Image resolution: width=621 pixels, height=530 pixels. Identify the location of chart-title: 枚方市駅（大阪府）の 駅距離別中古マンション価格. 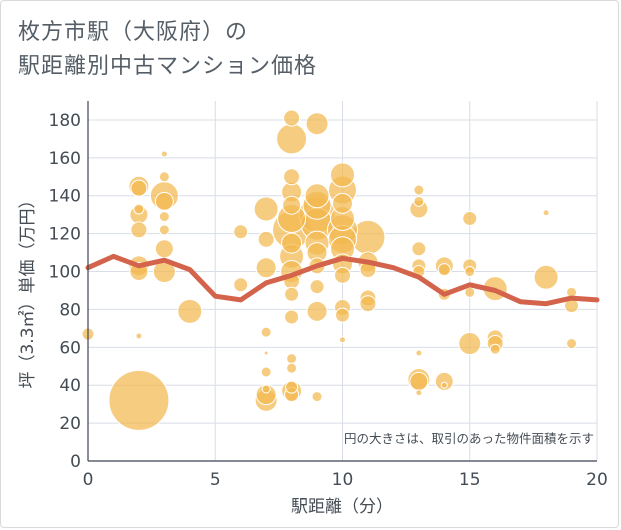
(167, 50).